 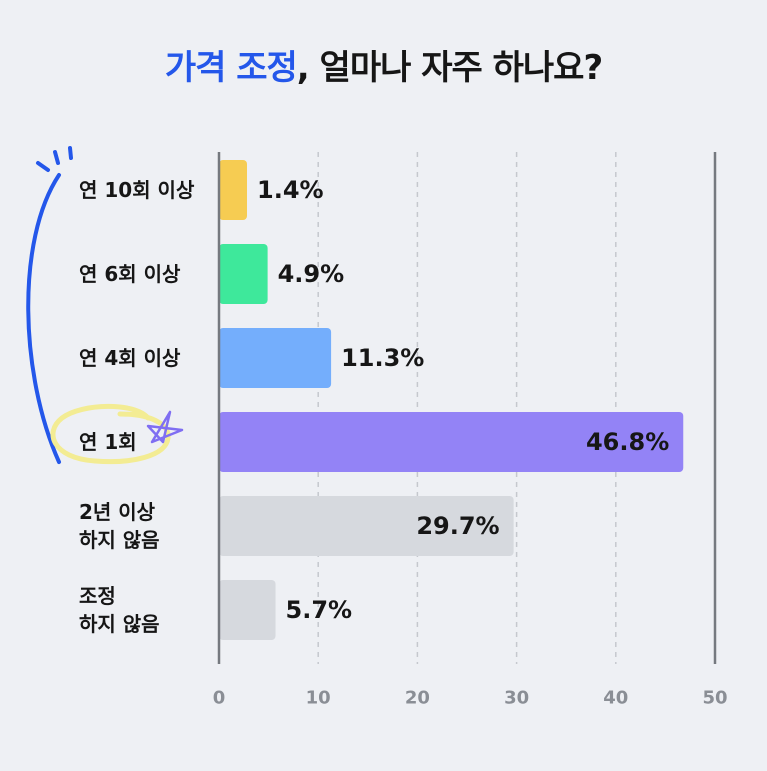 What do you see at coordinates (417, 698) in the screenshot?
I see `x-tick-label: 20` at bounding box center [417, 698].